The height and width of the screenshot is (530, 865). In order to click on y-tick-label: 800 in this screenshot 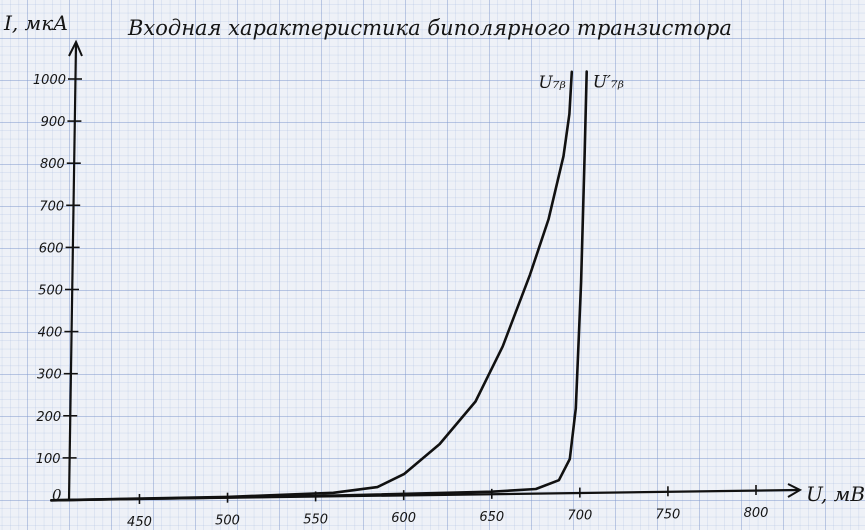, I will do `click(52, 164)`.